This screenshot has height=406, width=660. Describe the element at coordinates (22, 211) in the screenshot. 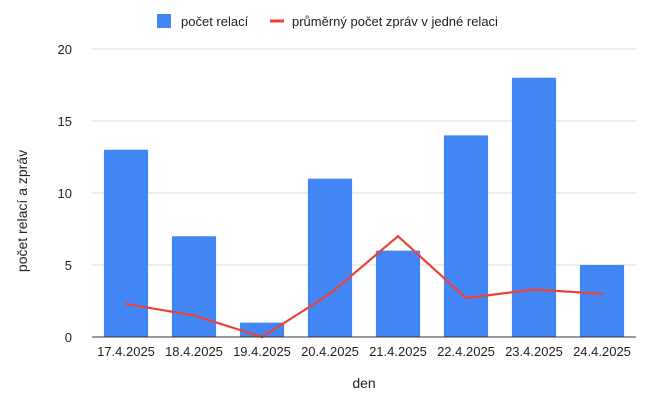

I see `y-axis-title: počet relací a zpráv` at that location.